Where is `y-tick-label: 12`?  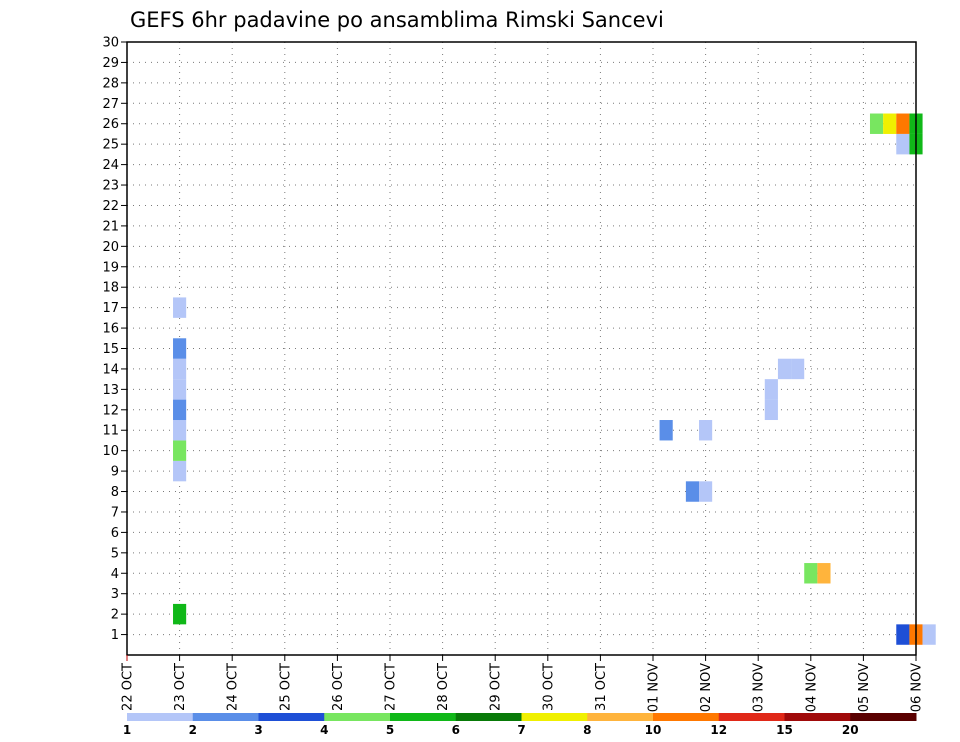
y-tick-label: 12 is located at coordinates (110, 410).